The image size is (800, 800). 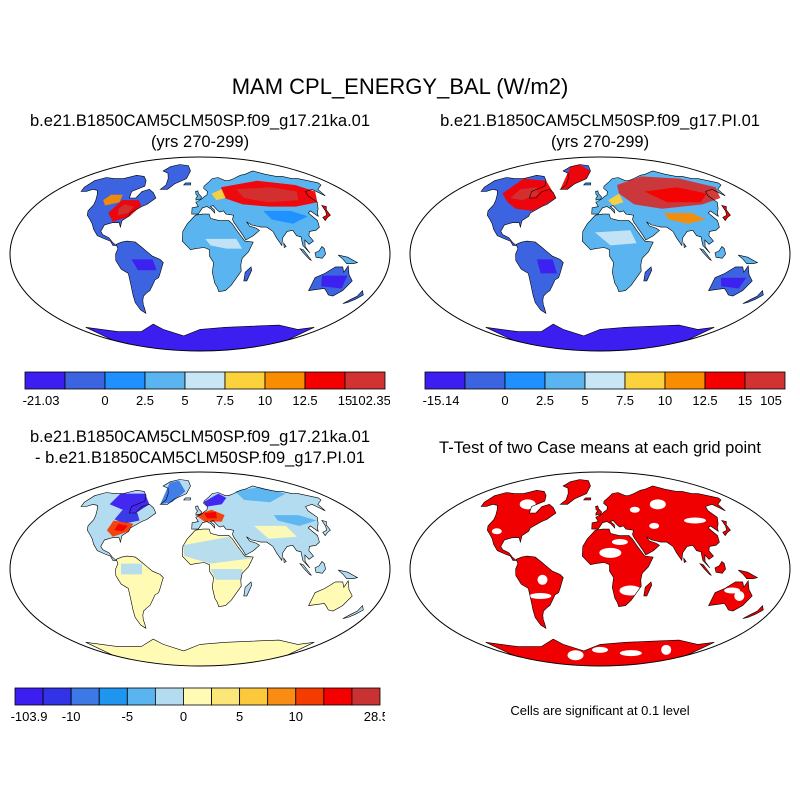 What do you see at coordinates (584, 400) in the screenshot?
I see `colorbar-label: 5` at bounding box center [584, 400].